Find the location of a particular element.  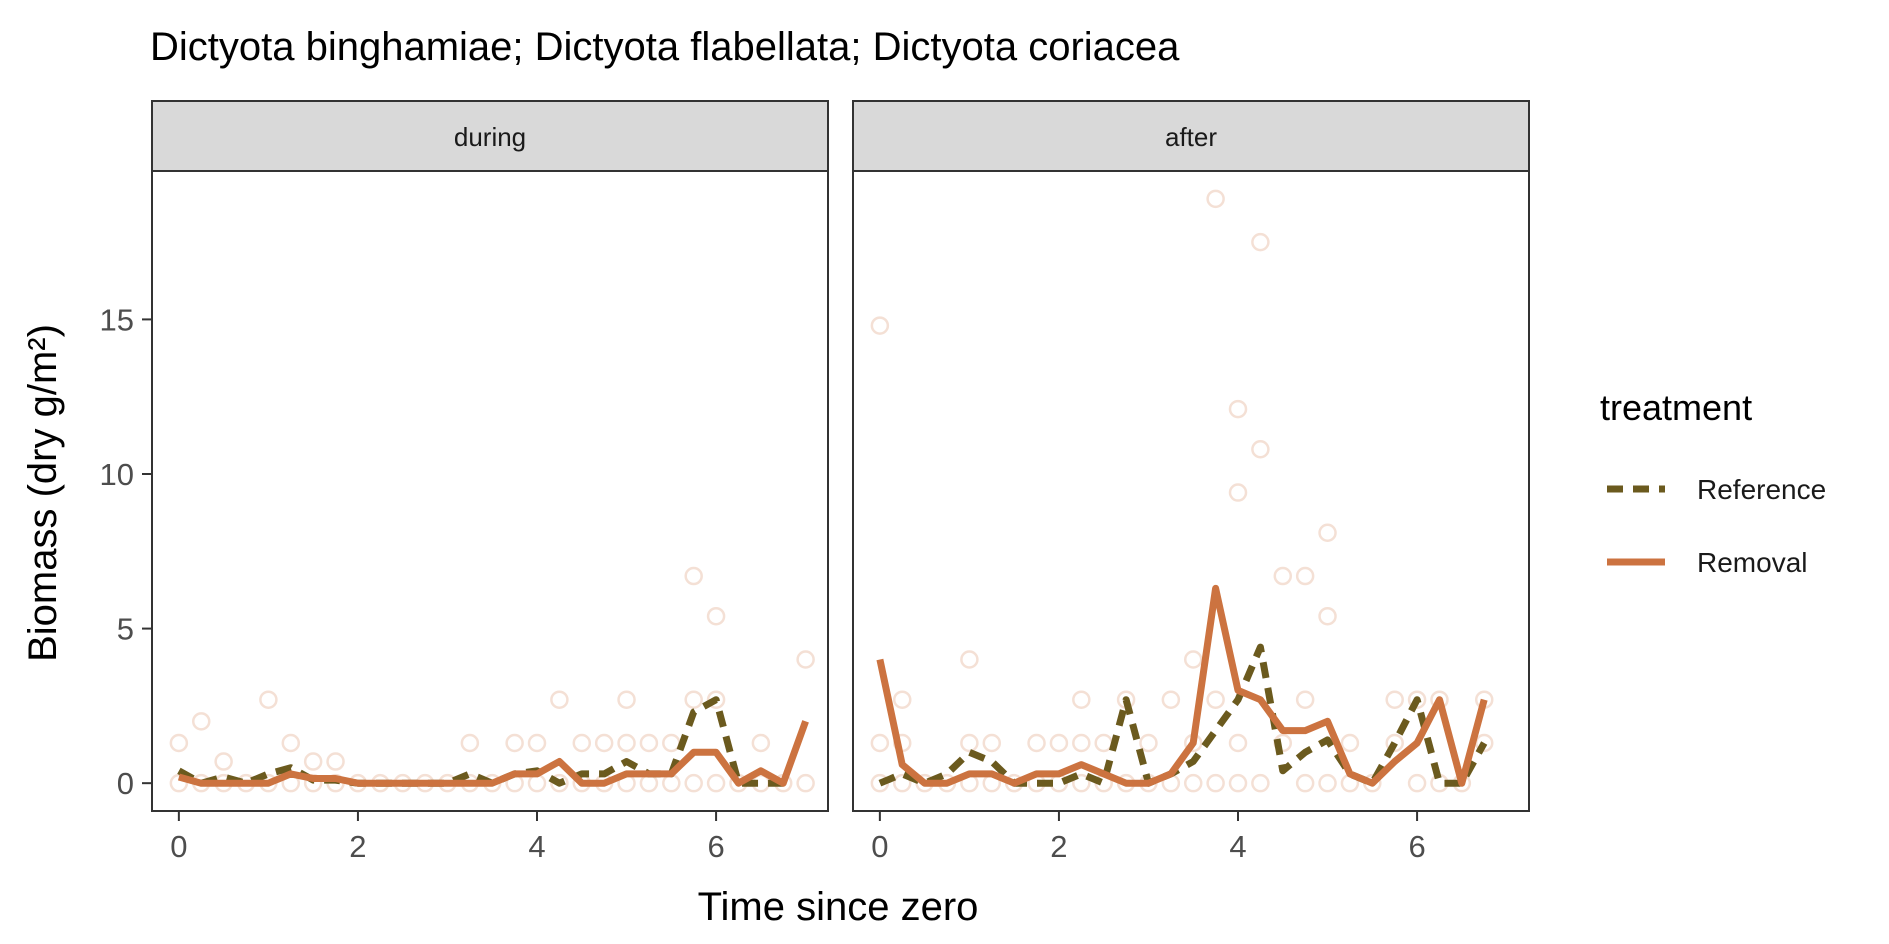

y-tick-label: 5 is located at coordinates (125, 629).